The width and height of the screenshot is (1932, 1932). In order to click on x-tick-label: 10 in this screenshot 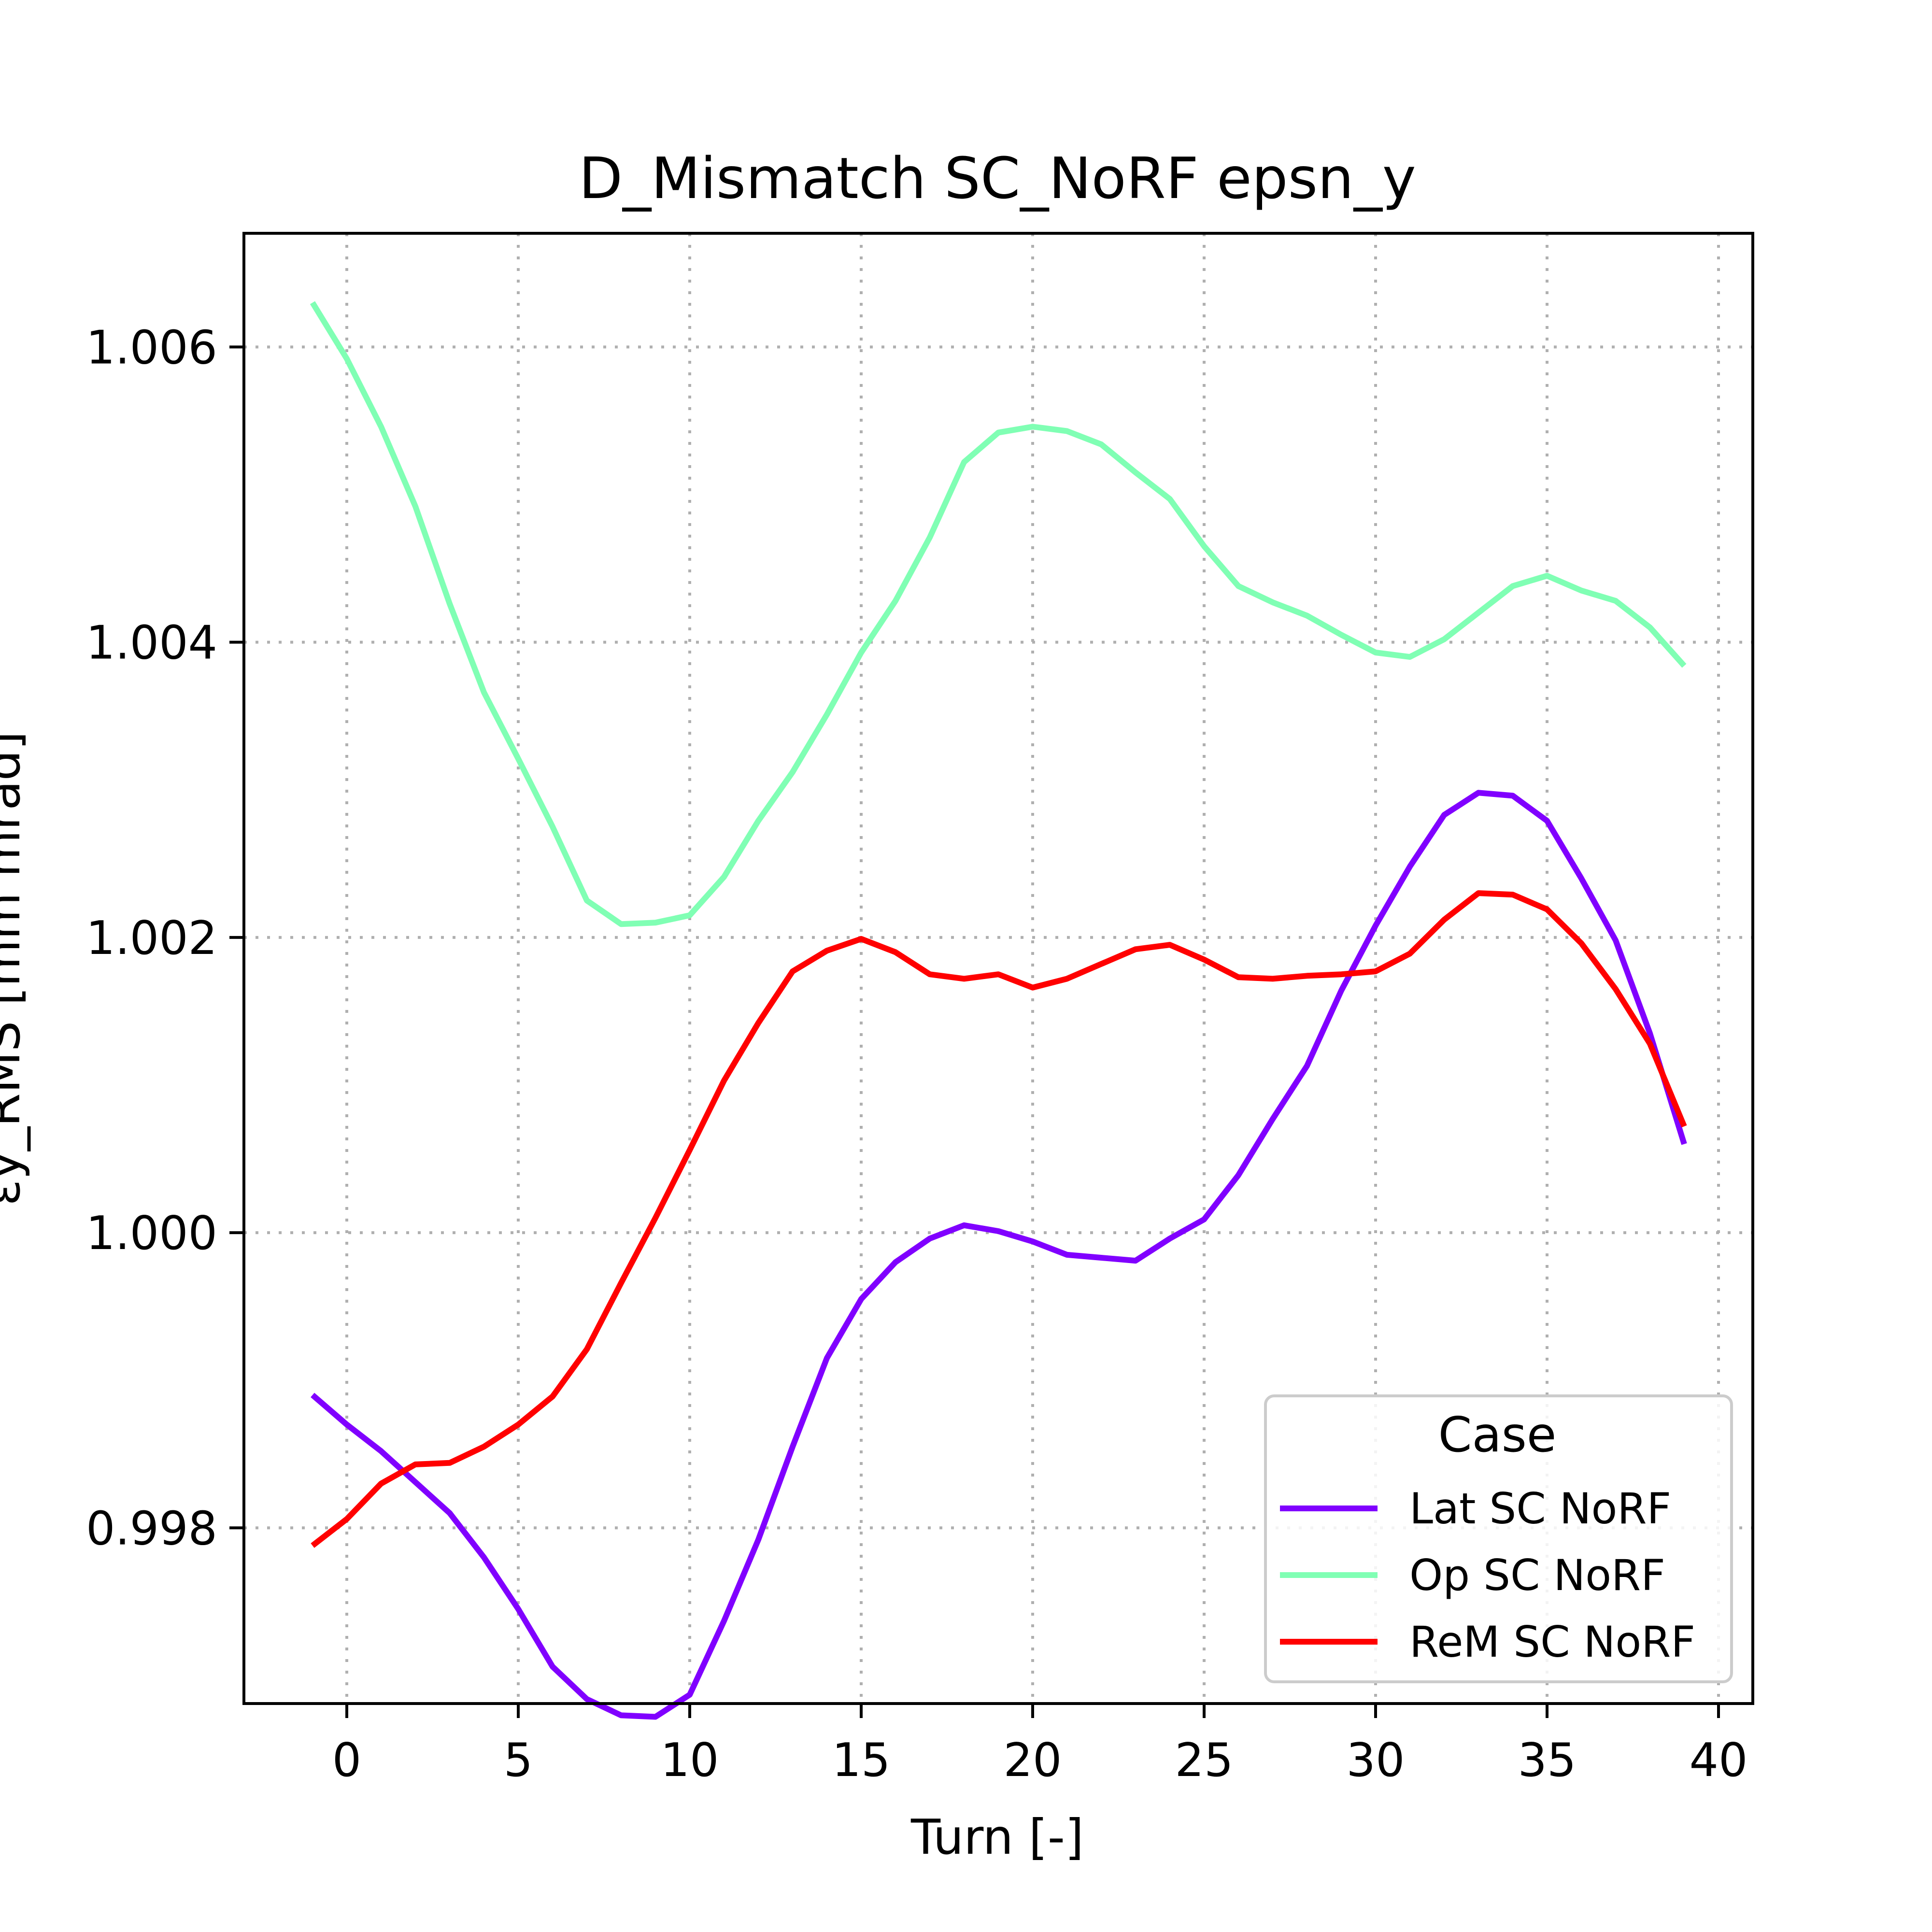, I will do `click(690, 1760)`.